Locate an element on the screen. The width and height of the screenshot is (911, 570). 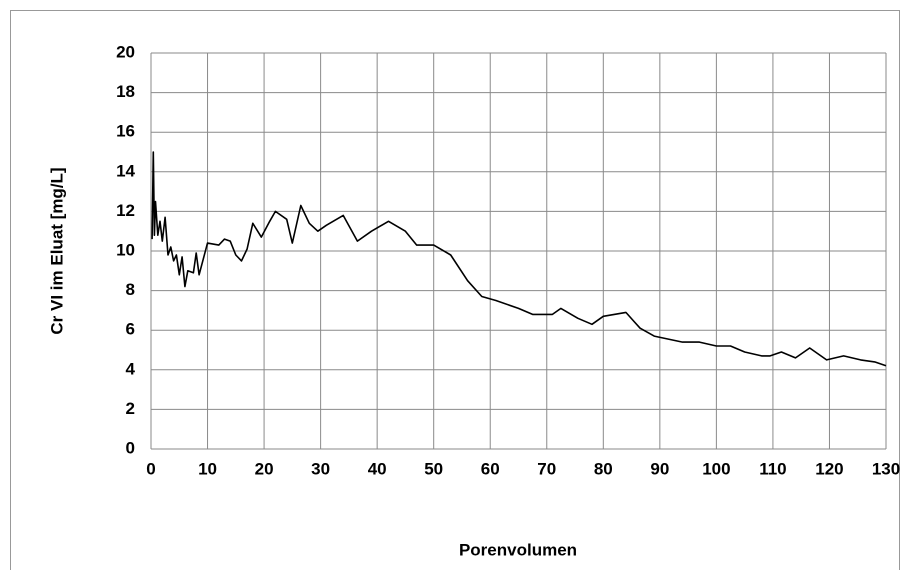
x-tick-label: 10 is located at coordinates (207, 468).